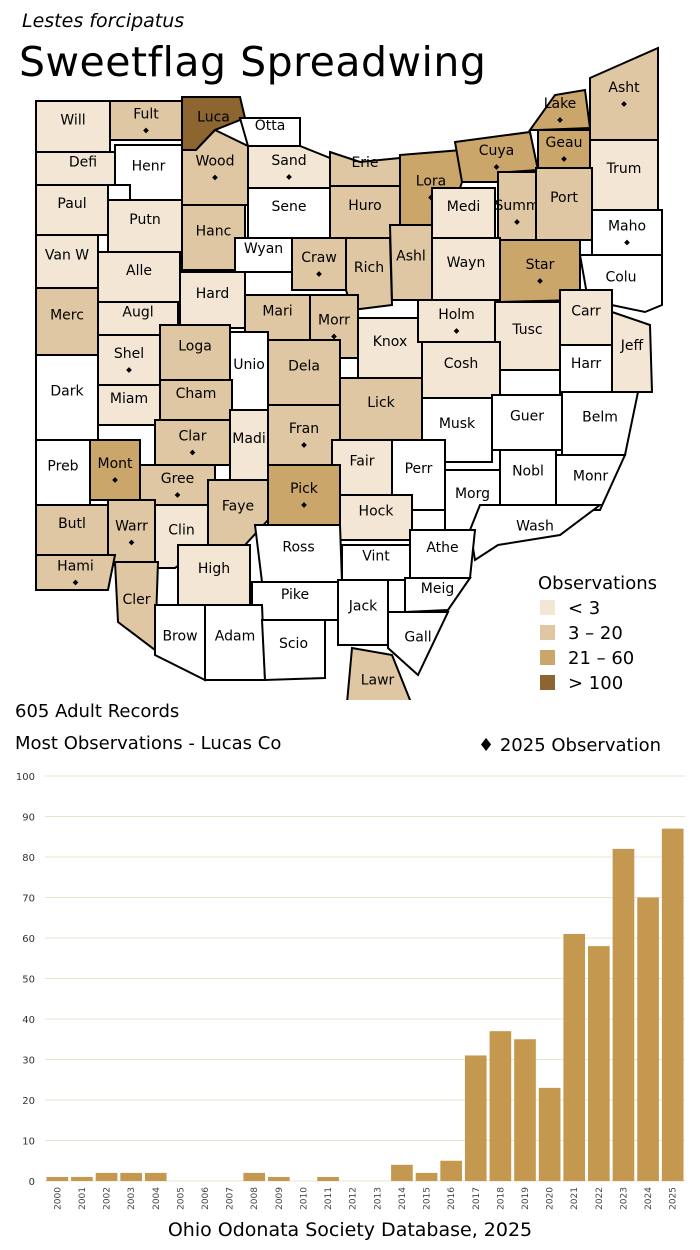 This screenshot has width=700, height=1250. Describe the element at coordinates (463, 207) in the screenshot. I see `county-label-medi: Medi` at that location.